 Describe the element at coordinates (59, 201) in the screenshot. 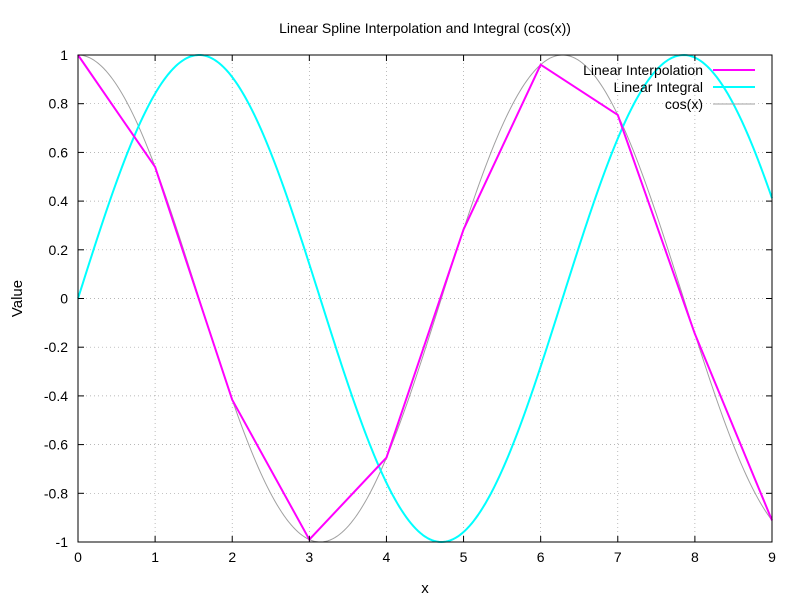

I see `y-tick-label: 0.4` at that location.